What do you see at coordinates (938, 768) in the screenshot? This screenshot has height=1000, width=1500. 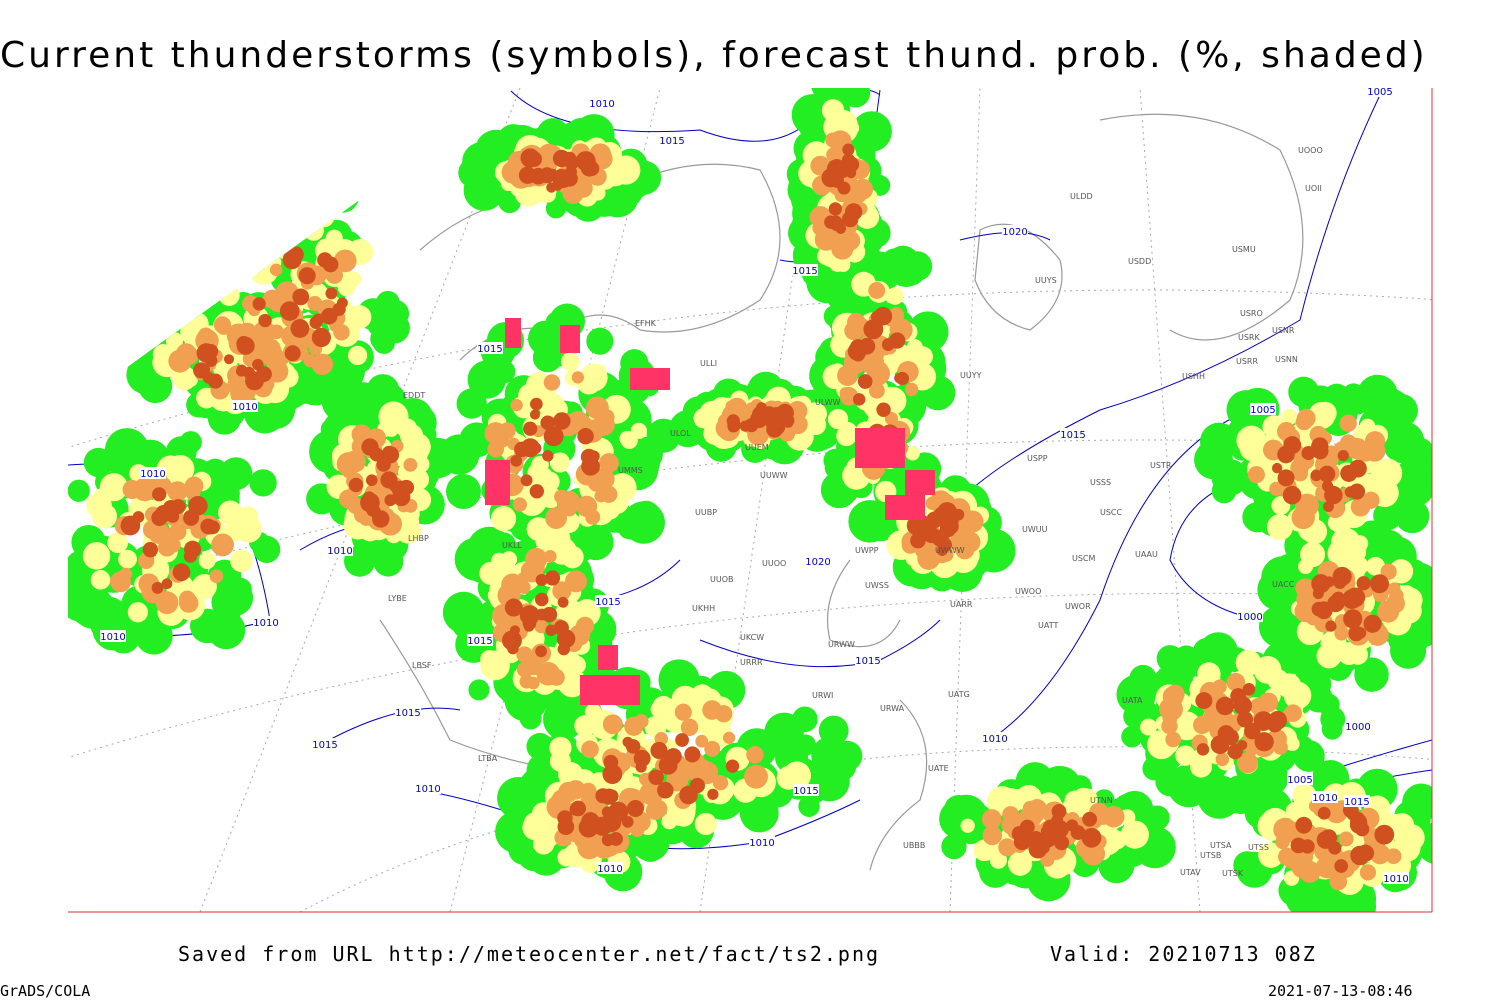 I see `station-label: UATE` at bounding box center [938, 768].